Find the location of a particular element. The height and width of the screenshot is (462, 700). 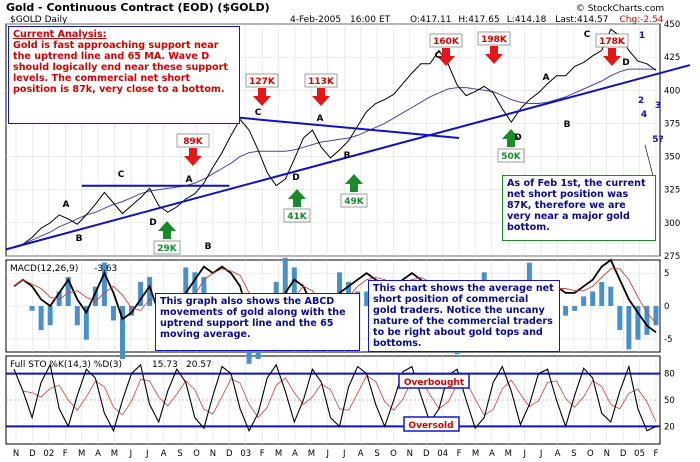

macd-tick-label: -5 is located at coordinates (668, 340).